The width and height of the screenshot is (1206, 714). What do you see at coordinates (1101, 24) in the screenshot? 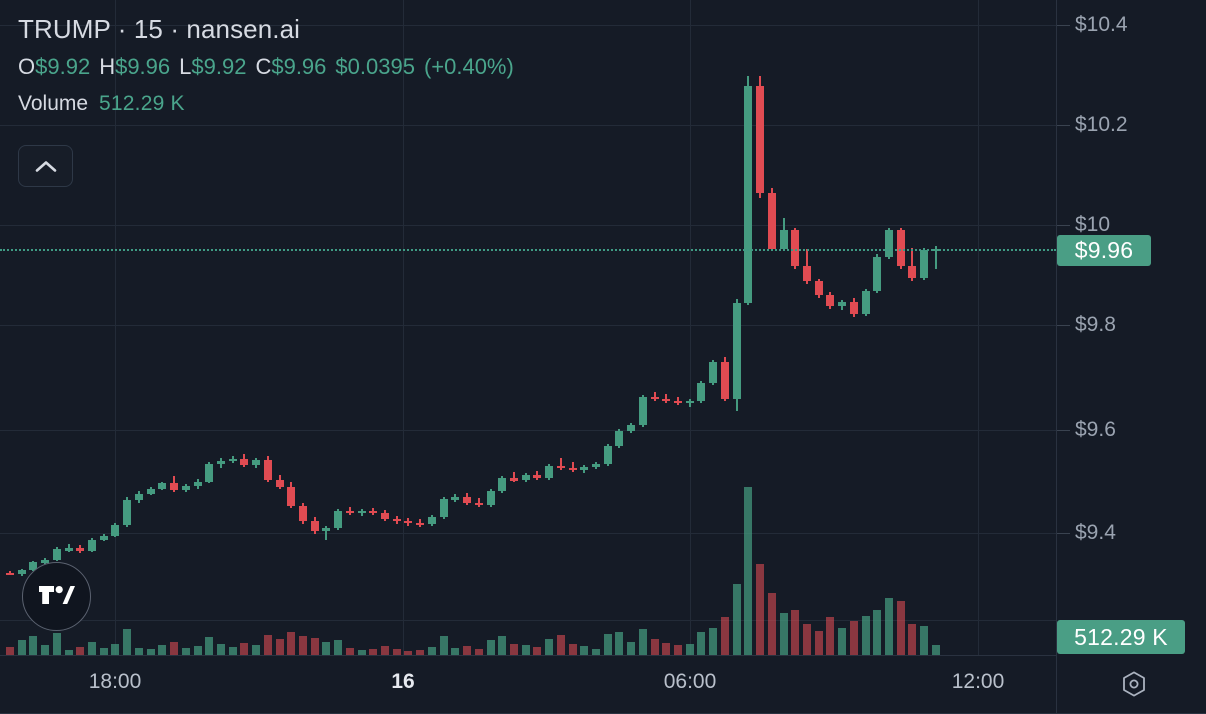
I see `price-axis-tick: $10.4` at bounding box center [1101, 24].